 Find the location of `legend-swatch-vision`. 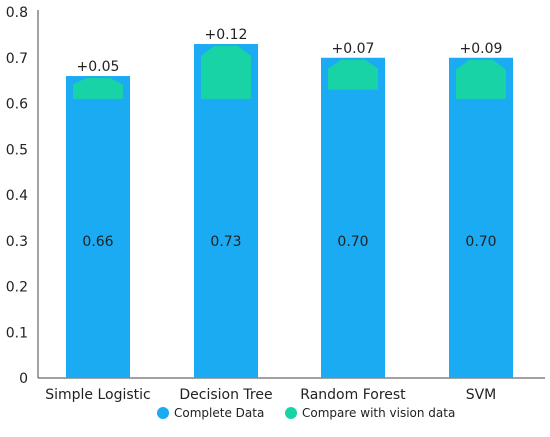

legend-swatch-vision is located at coordinates (291, 413).